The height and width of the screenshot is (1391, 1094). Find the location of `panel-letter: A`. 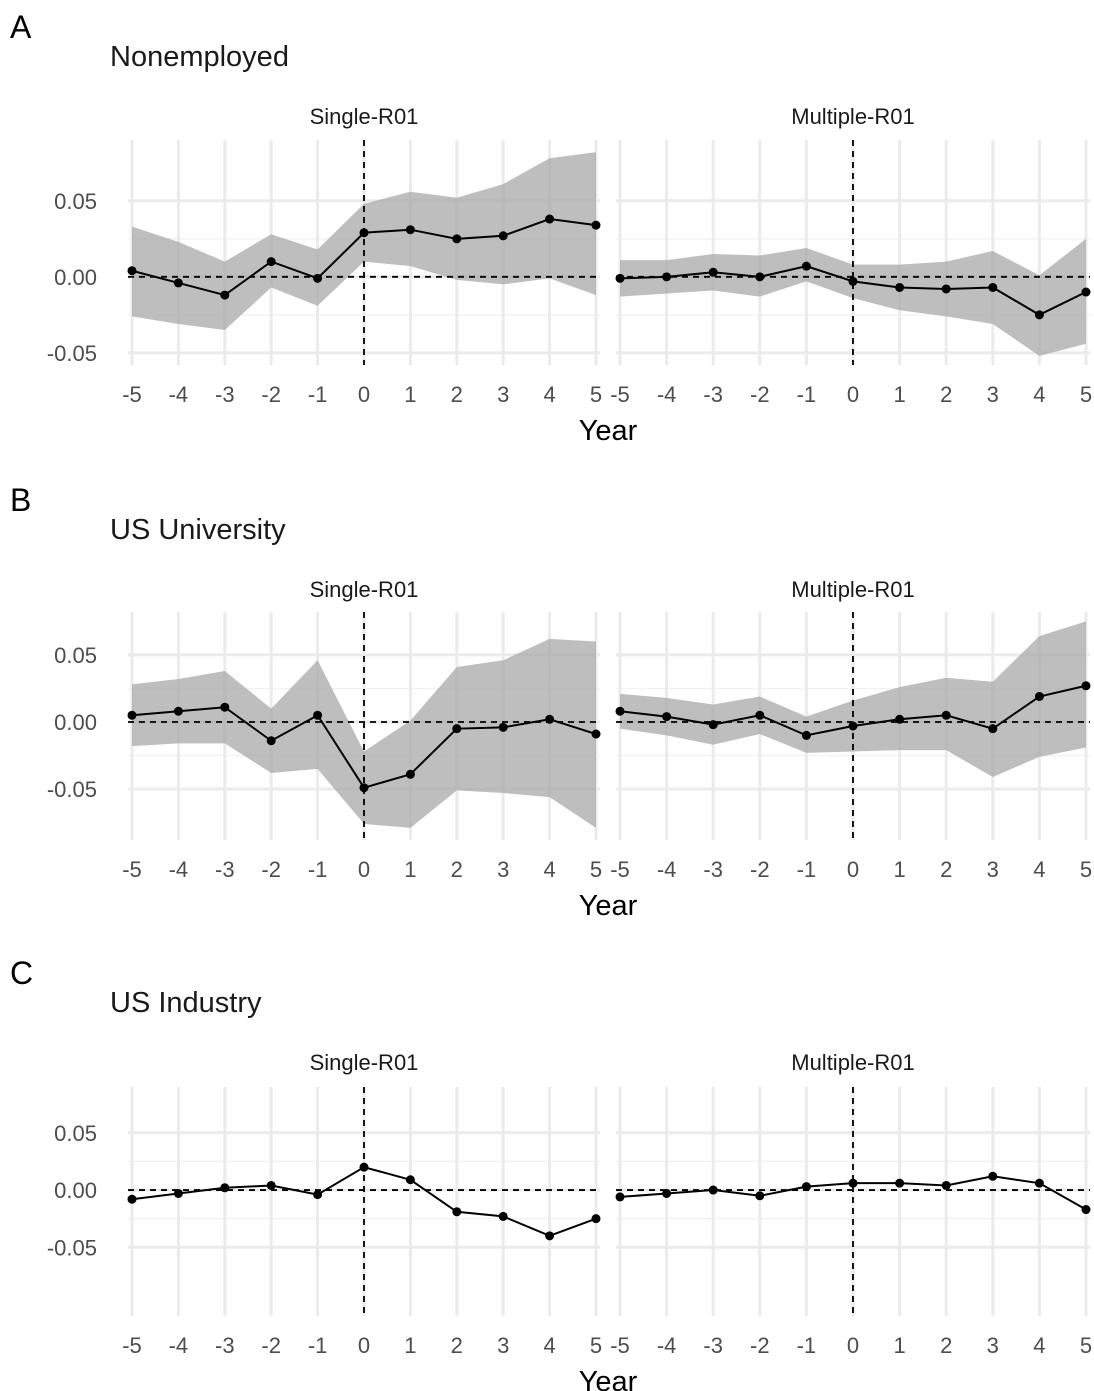

panel-letter: A is located at coordinates (21, 27).